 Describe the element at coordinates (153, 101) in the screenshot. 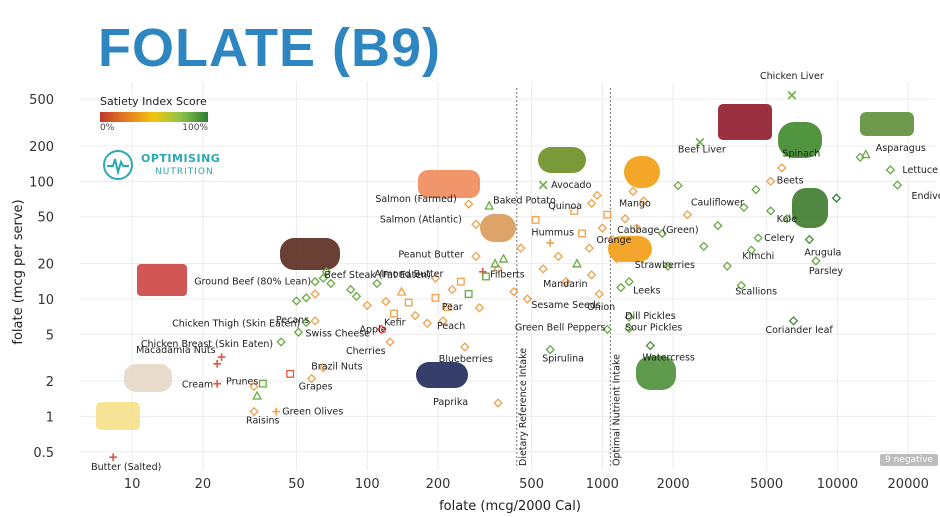

I see `legend-title: Satiety Index Score` at that location.